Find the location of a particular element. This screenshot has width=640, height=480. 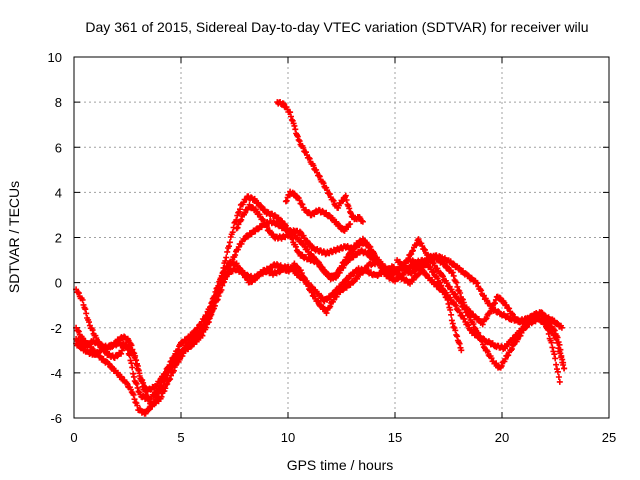

y-tick-label: -6 is located at coordinates (56, 418).